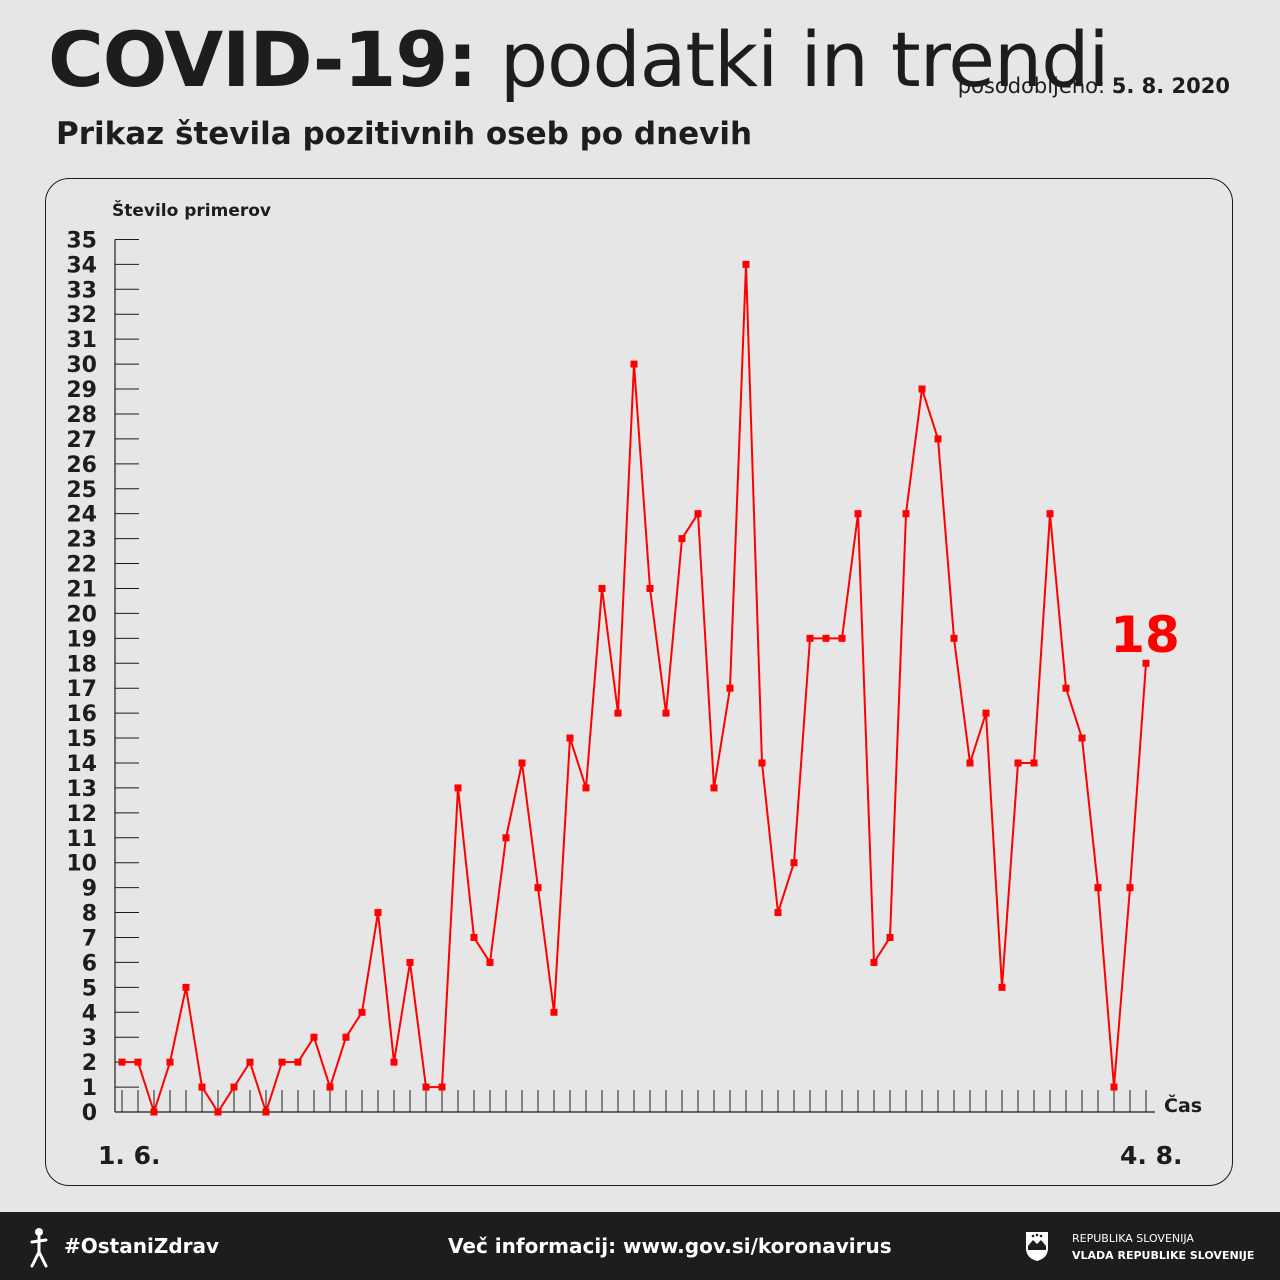 This screenshot has width=1280, height=1280. What do you see at coordinates (81, 614) in the screenshot?
I see `y-tick-label: 20` at bounding box center [81, 614].